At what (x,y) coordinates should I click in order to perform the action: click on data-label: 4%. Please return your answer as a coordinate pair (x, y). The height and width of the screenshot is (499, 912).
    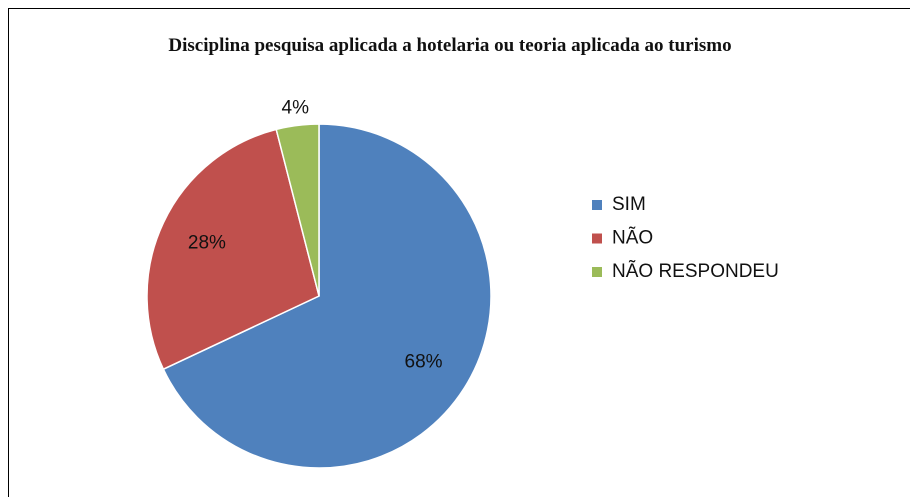
    Looking at the image, I should click on (296, 107).